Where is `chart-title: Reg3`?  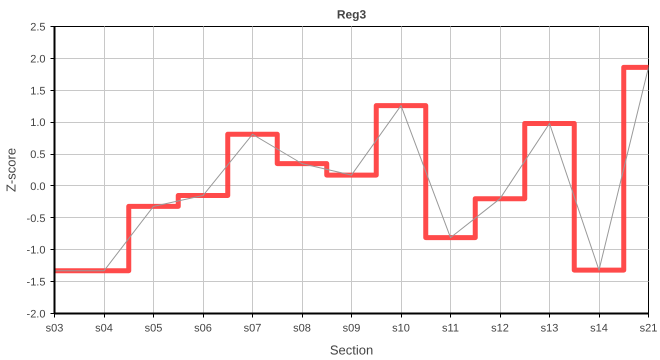 chart-title: Reg3 is located at coordinates (351, 15).